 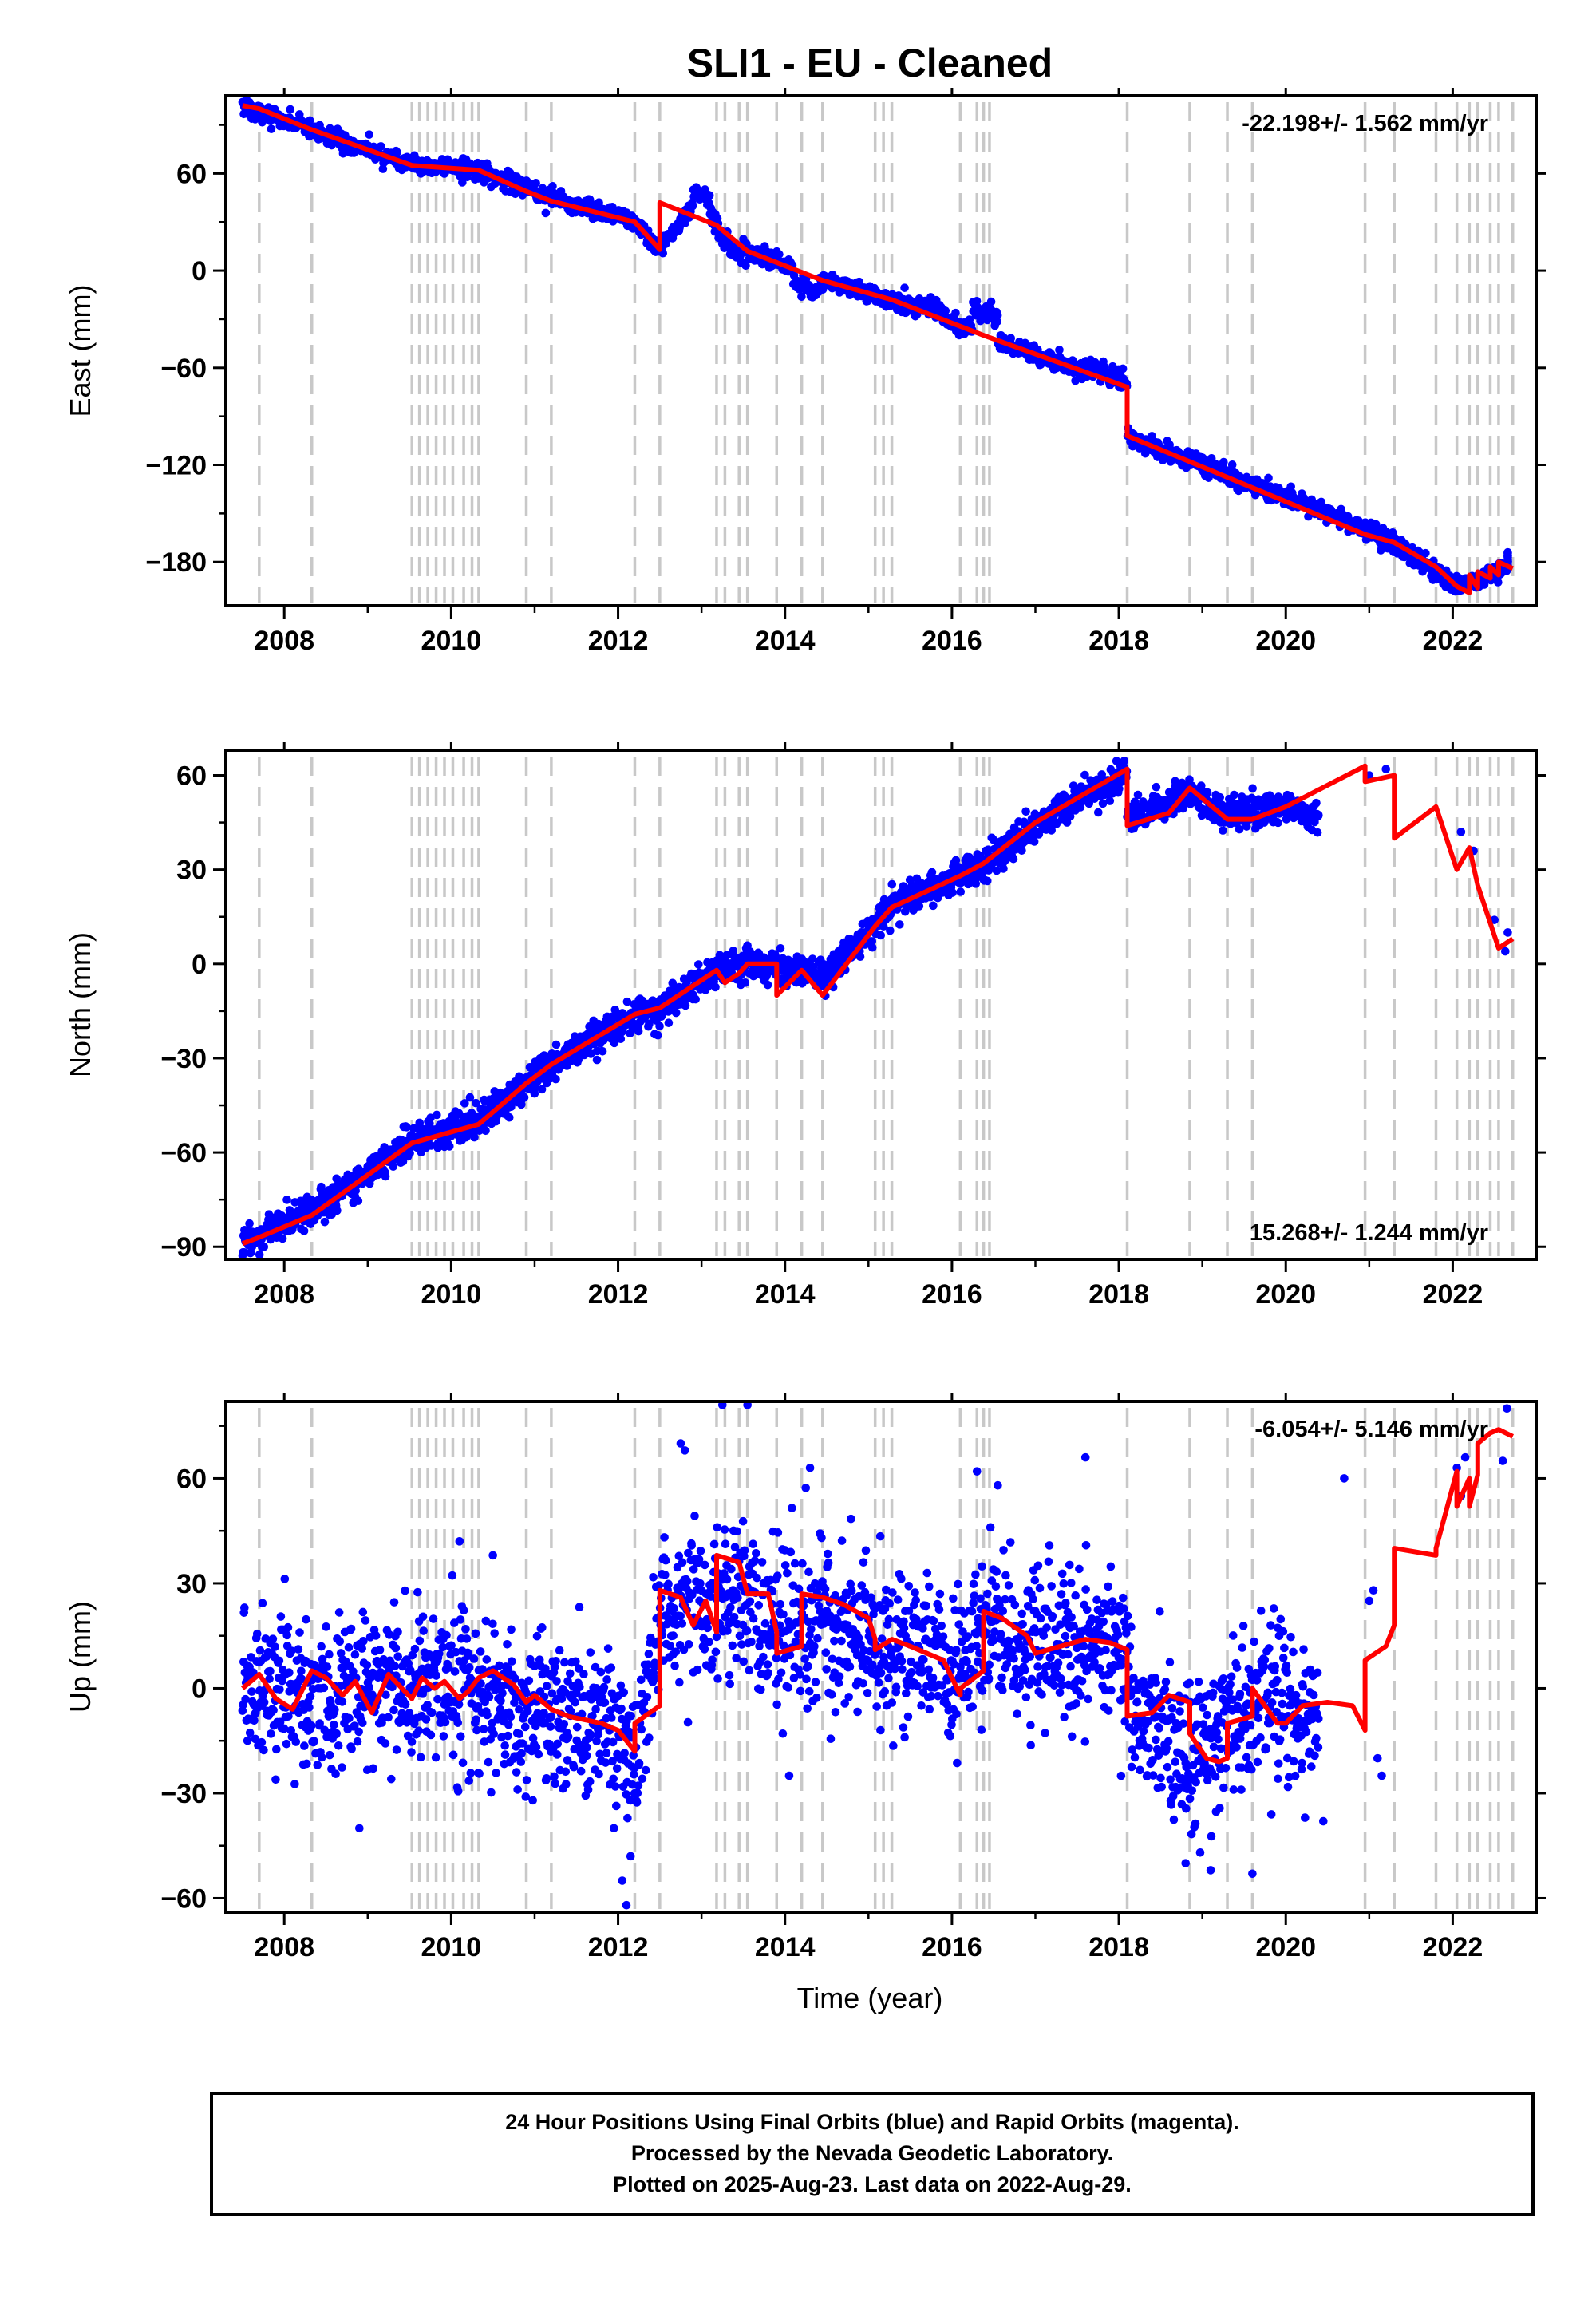 What do you see at coordinates (183, 1059) in the screenshot?
I see `y-tick-label: −30` at bounding box center [183, 1059].